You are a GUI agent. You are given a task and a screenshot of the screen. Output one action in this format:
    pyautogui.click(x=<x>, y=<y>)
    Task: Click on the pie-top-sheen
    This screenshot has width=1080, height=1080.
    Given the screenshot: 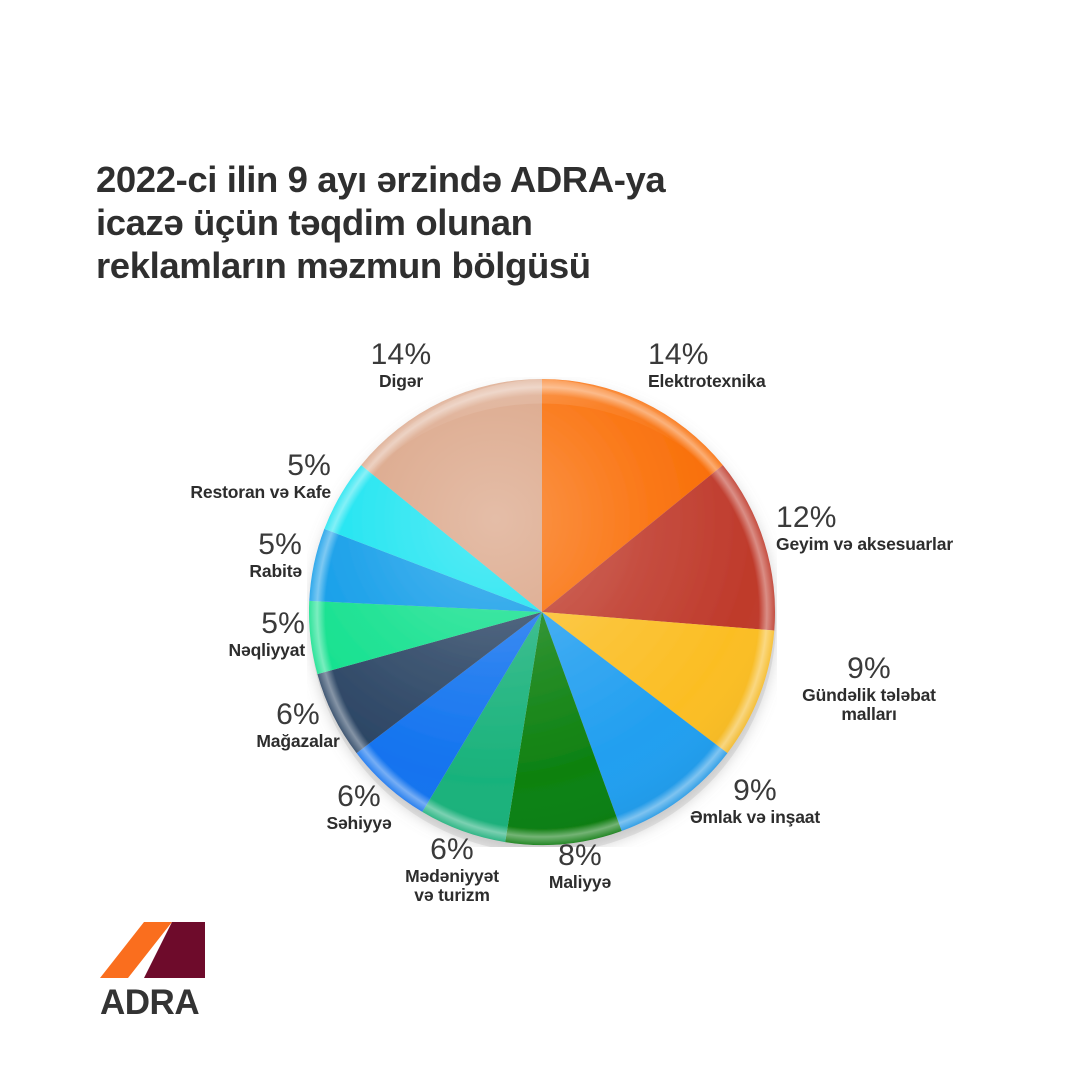 What is the action you would take?
    pyautogui.click(x=542, y=438)
    